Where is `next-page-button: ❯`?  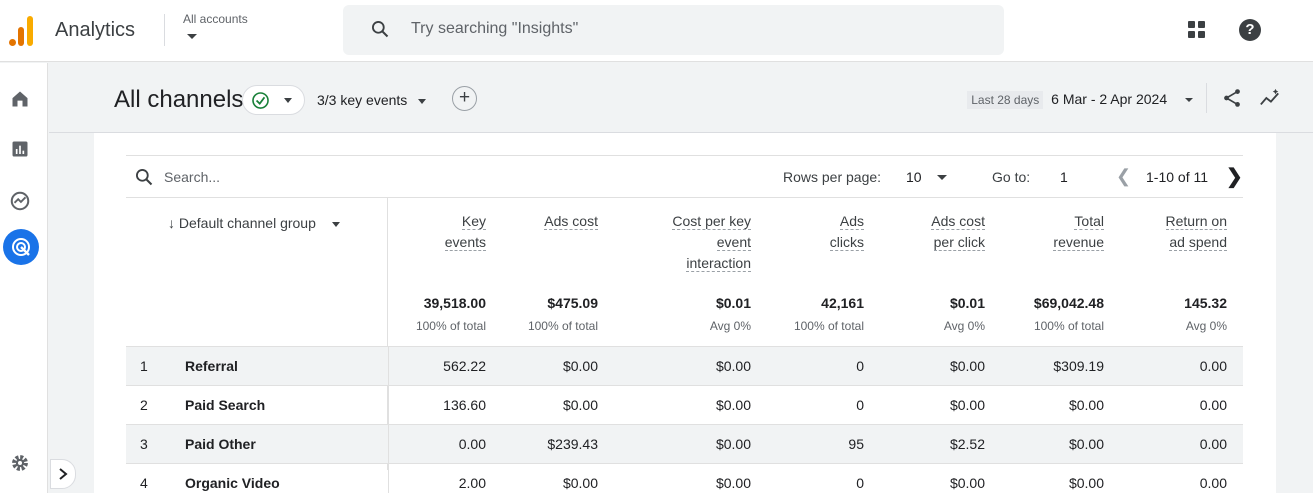
next-page-button: ❯ is located at coordinates (1234, 177).